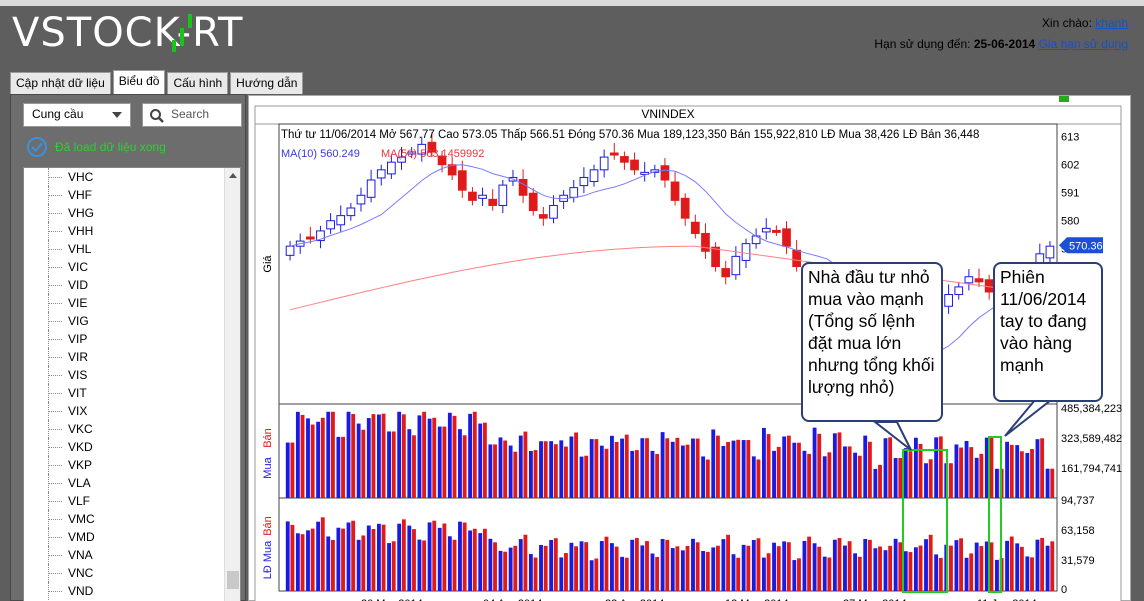 The image size is (1144, 601). What do you see at coordinates (757, 599) in the screenshot?
I see `x-axis-label: 12 May 2014` at bounding box center [757, 599].